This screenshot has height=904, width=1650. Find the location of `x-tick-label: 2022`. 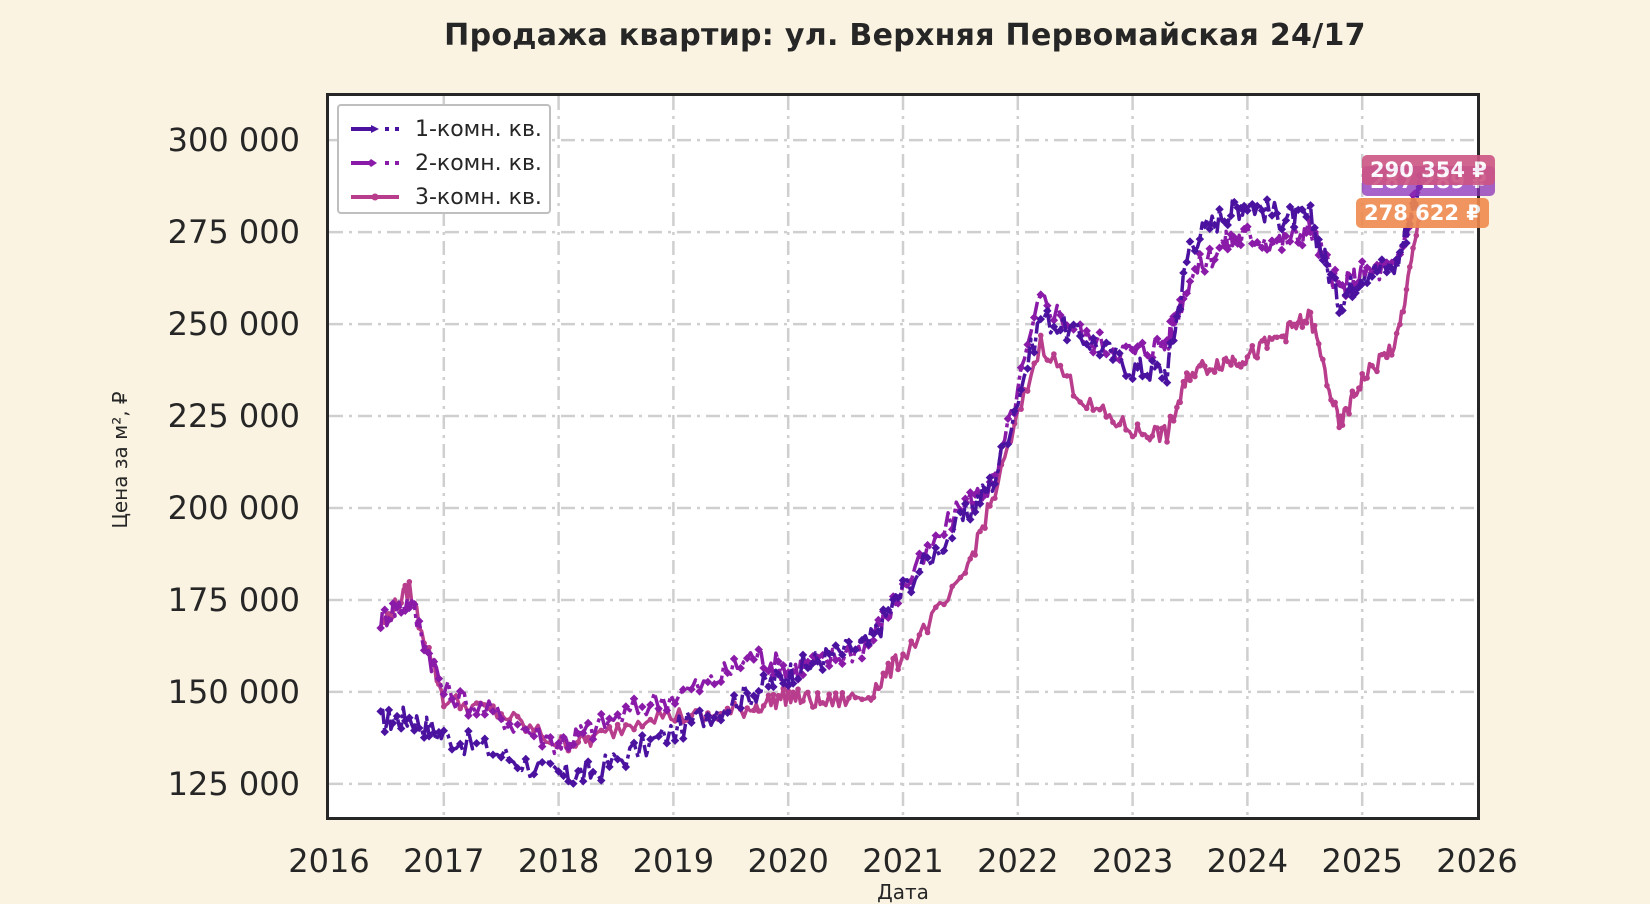

x-tick-label: 2022 is located at coordinates (1018, 861).